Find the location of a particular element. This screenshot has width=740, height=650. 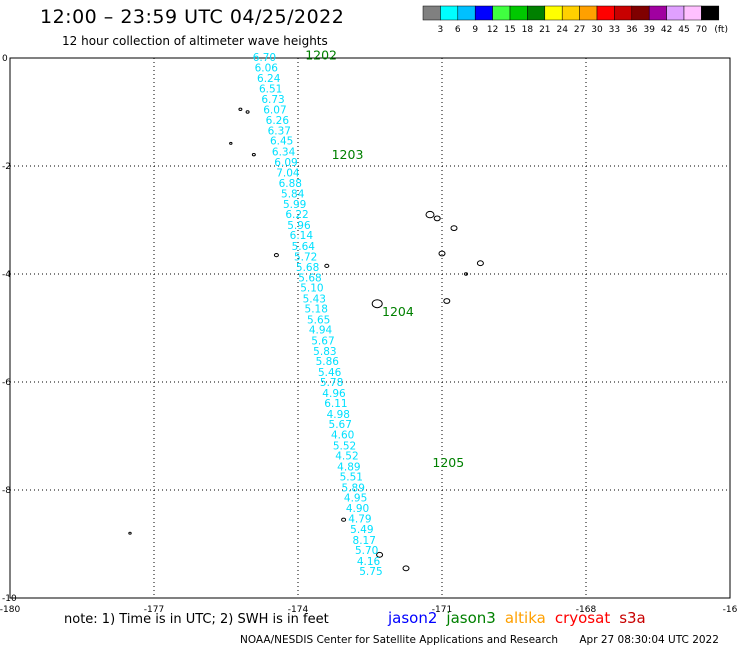

swh-value-label: 5.46 is located at coordinates (330, 373).